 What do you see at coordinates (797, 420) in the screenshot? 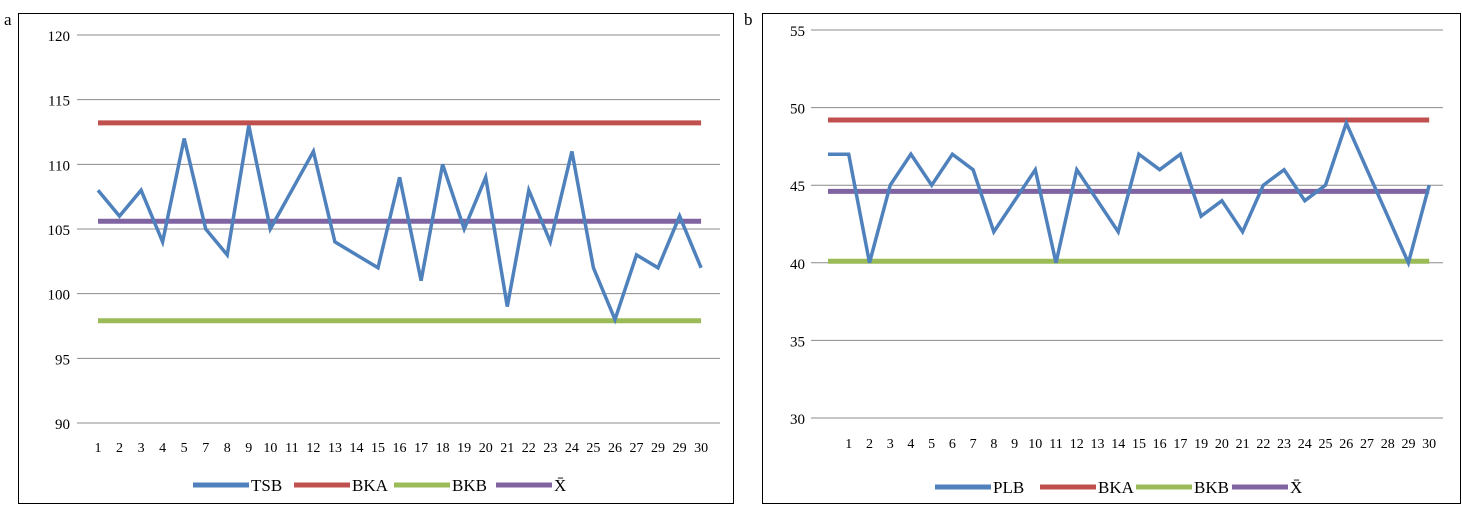
I see `chart-b-y-tick-label: 30` at bounding box center [797, 420].